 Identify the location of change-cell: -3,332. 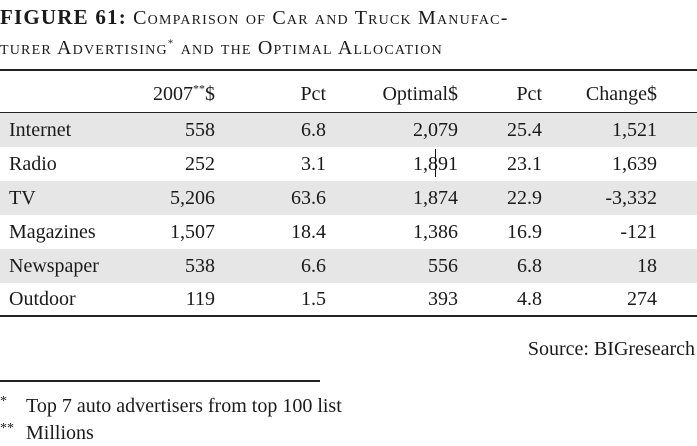
(631, 198).